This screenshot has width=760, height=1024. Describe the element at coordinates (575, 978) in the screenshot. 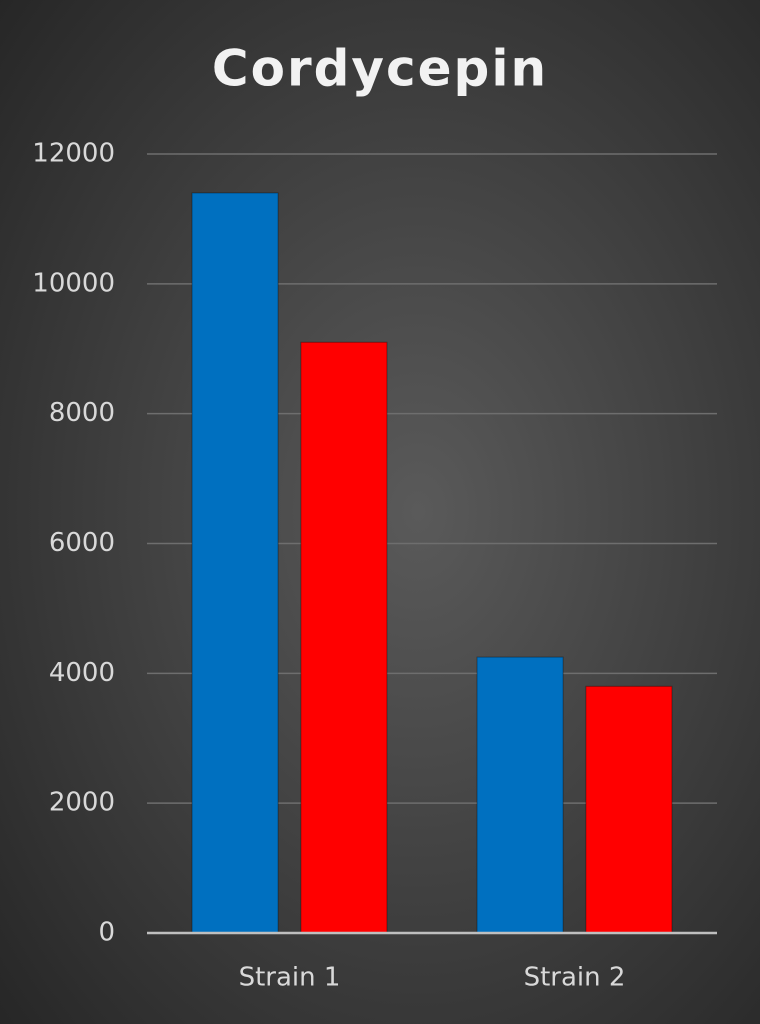

I see `x-tick-label: Strain 2` at that location.